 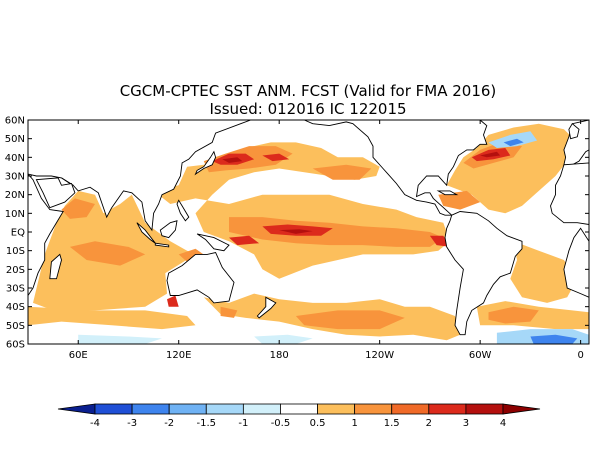 What do you see at coordinates (76, 409) in the screenshot?
I see `colorbar-low-arrow` at bounding box center [76, 409].